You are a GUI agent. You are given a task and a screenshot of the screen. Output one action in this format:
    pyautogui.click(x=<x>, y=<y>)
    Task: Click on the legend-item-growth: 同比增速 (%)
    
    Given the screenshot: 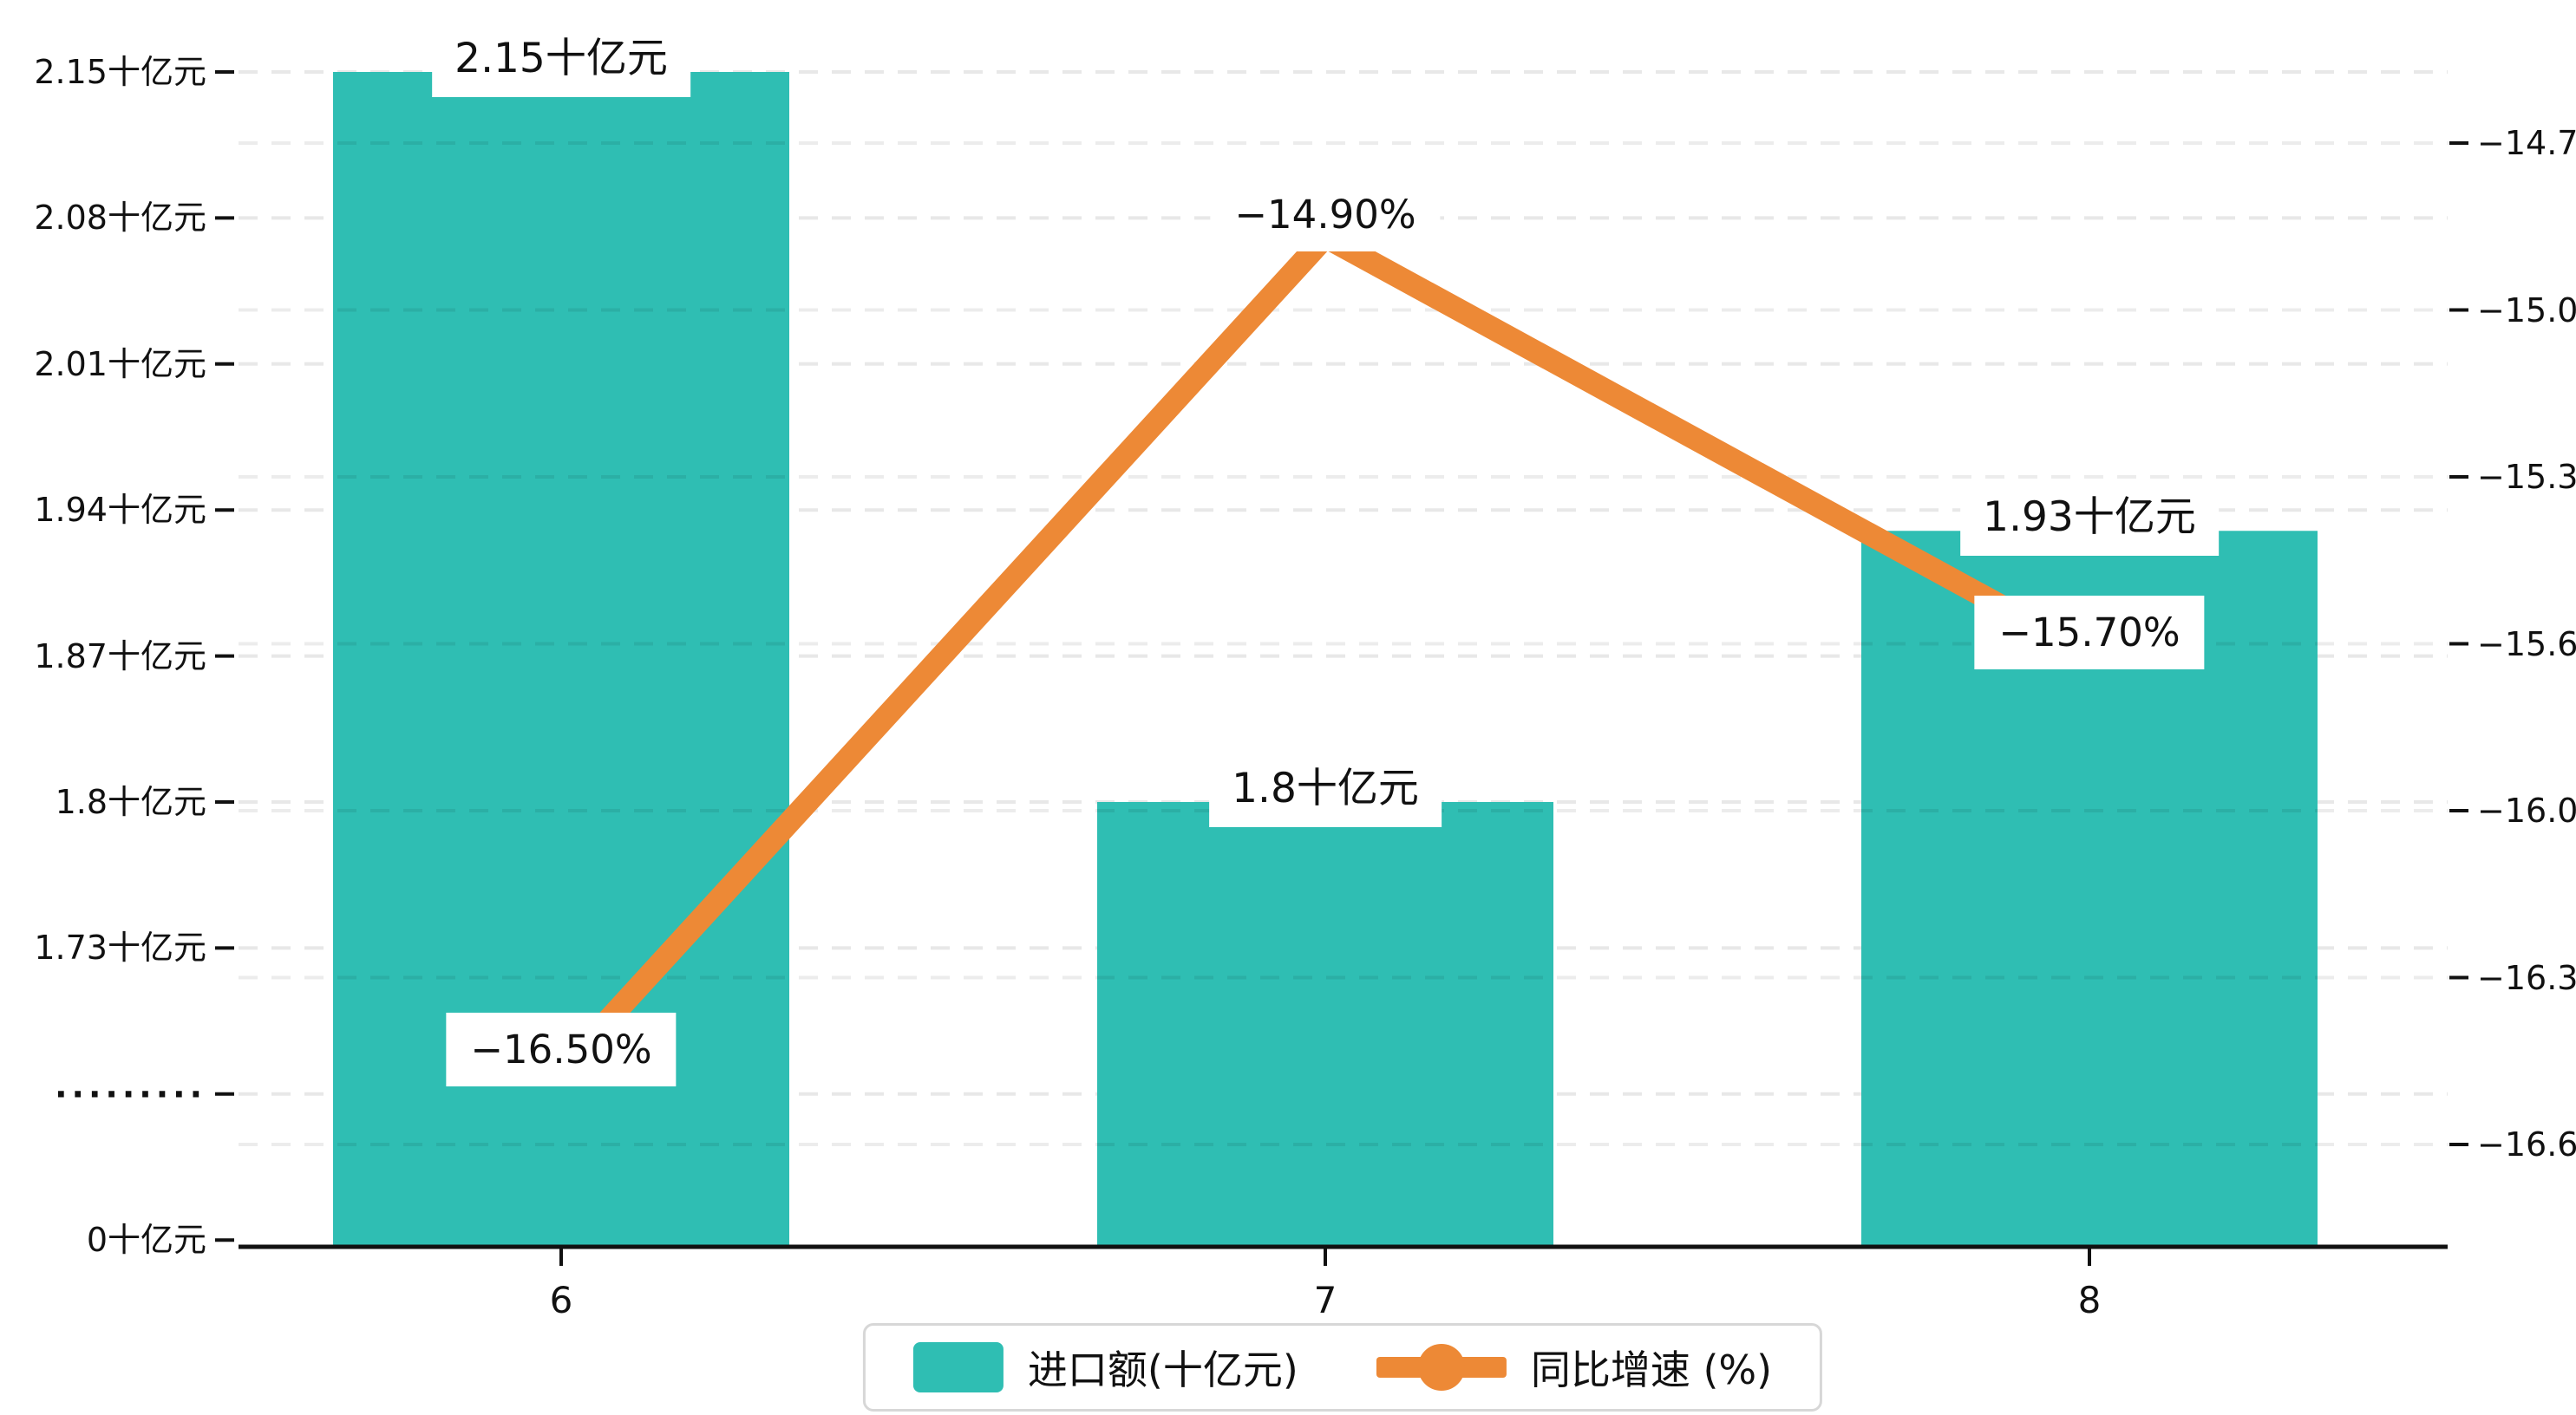 What is the action you would take?
    pyautogui.click(x=1574, y=1367)
    